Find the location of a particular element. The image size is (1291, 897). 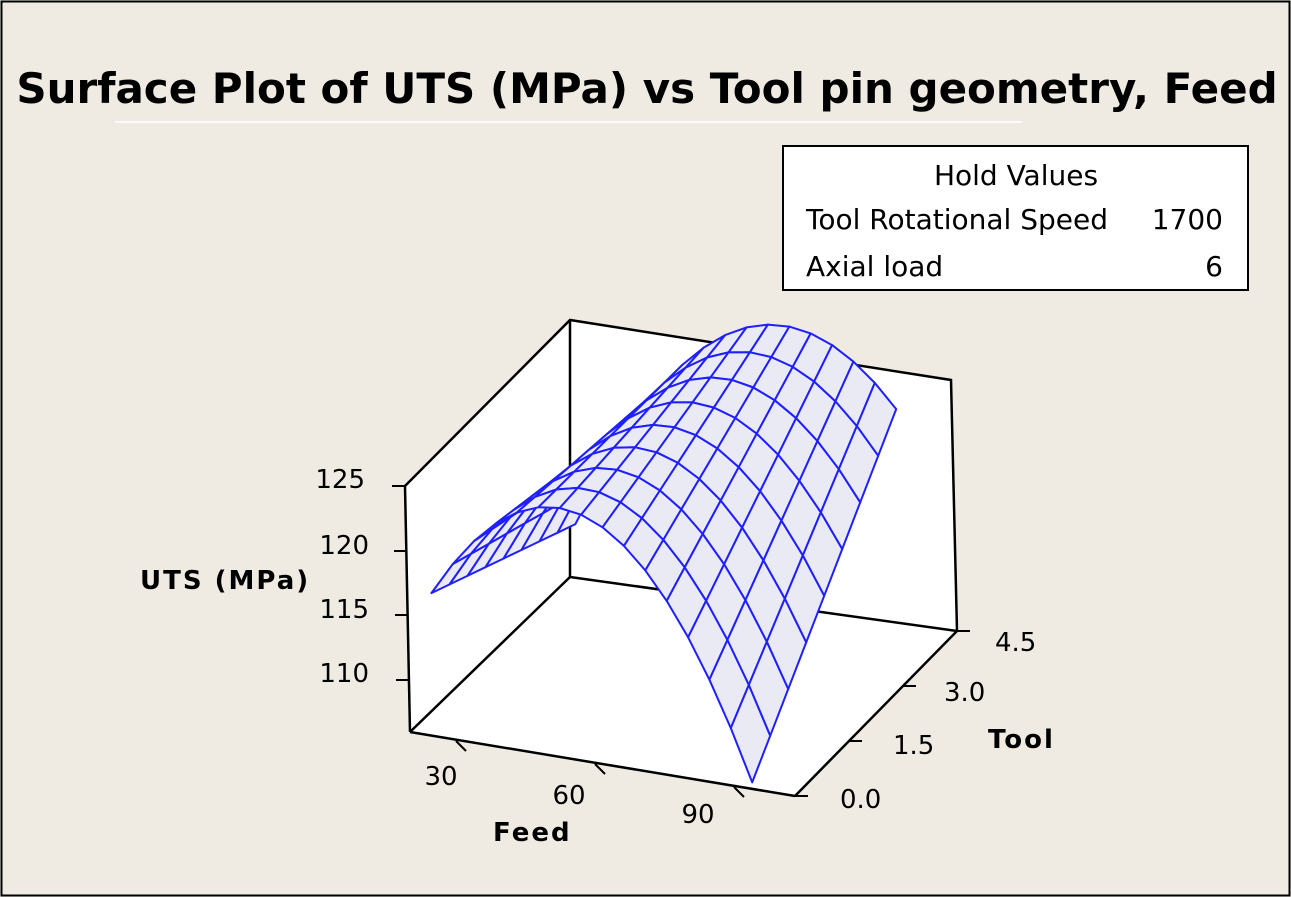

z-tick-label-125: 125 is located at coordinates (340, 480).